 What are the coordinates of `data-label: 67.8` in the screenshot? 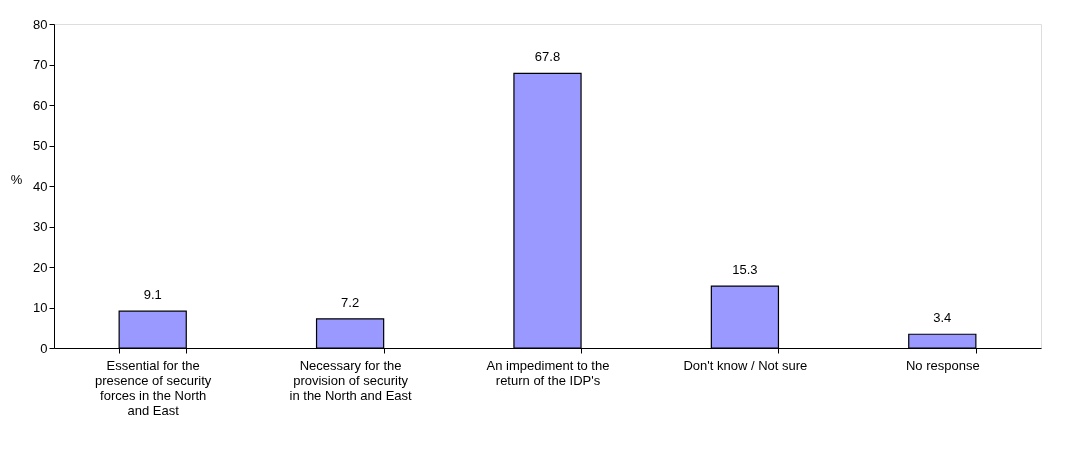 It's located at (547, 57).